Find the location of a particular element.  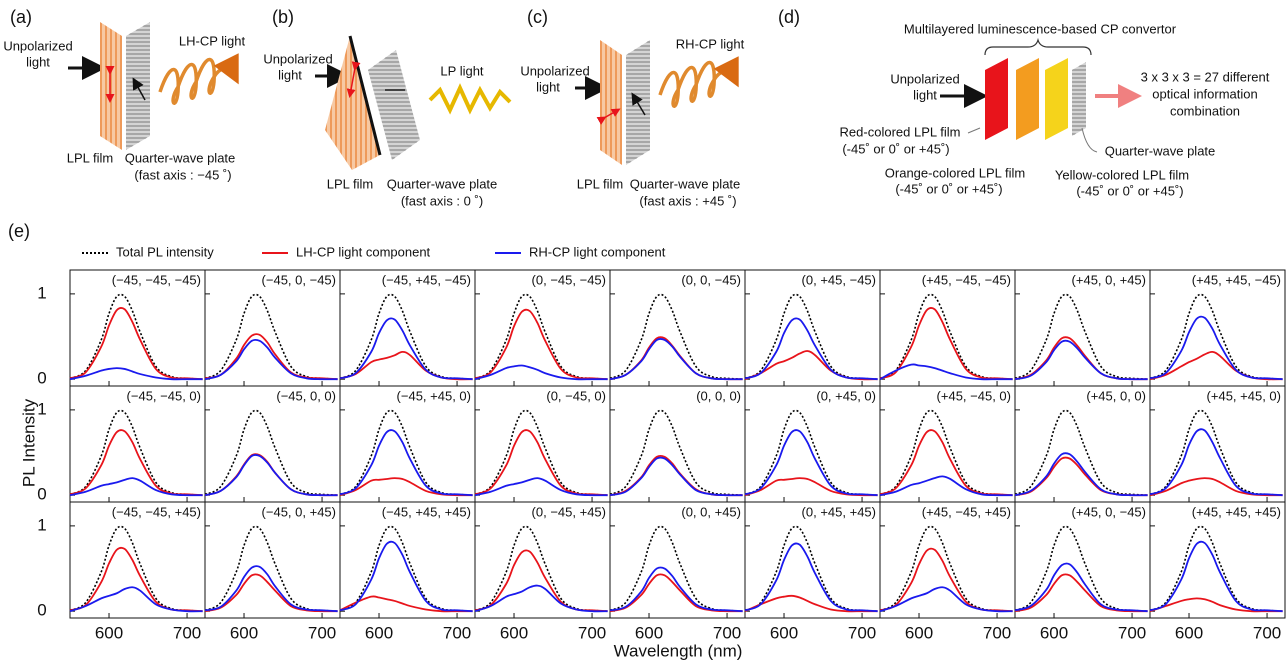

panel-label: (e) is located at coordinates (19, 231).